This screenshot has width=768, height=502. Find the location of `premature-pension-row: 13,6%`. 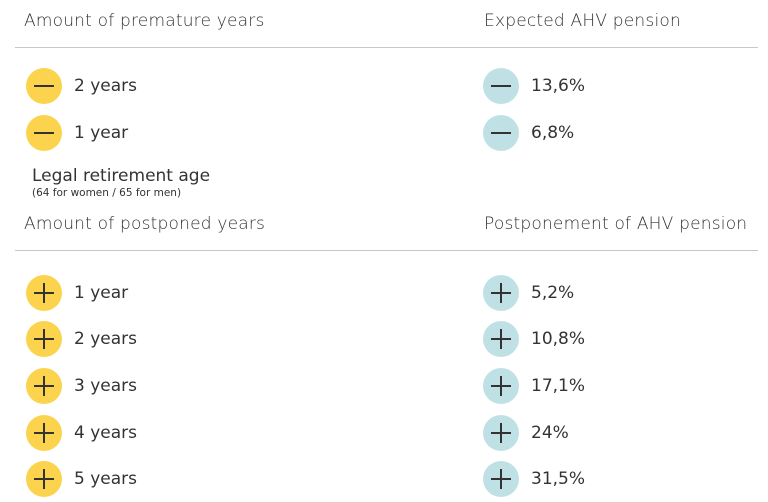

premature-pension-row: 13,6% is located at coordinates (534, 86).